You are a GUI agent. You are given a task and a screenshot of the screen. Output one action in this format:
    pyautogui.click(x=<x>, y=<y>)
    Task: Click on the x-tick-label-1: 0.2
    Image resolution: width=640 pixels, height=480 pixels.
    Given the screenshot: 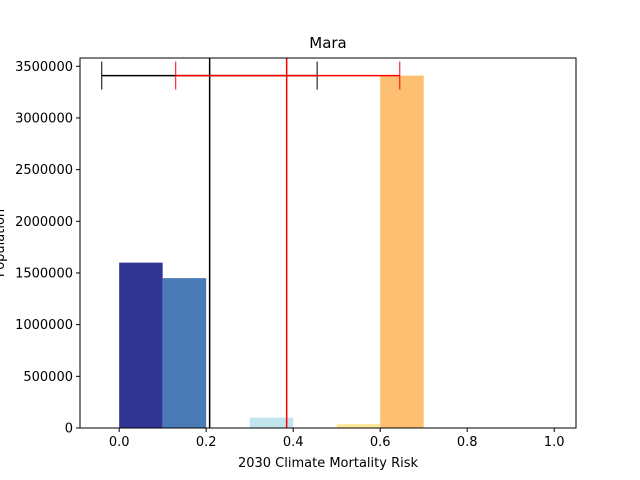 What is the action you would take?
    pyautogui.click(x=206, y=442)
    